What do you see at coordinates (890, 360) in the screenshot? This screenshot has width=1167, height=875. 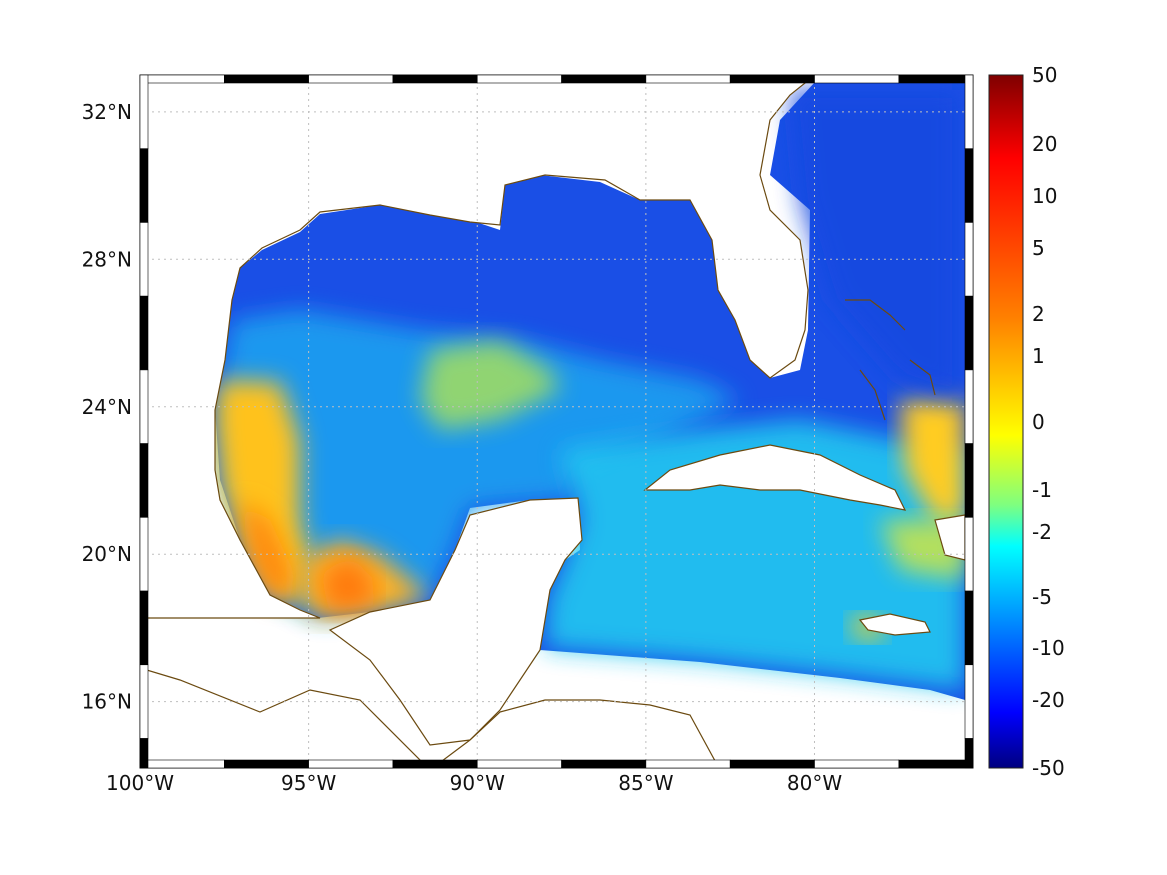 I see `bahamas-land` at bounding box center [890, 360].